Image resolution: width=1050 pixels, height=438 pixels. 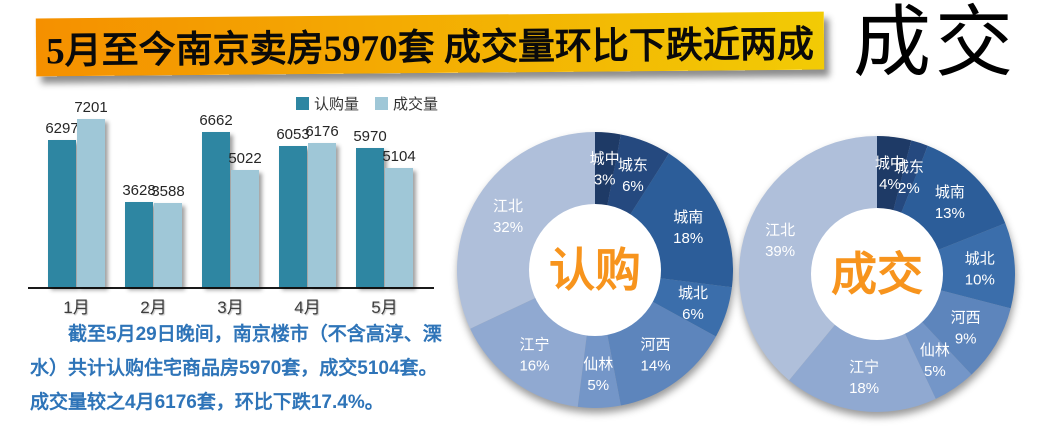 I want to click on x-axis-tick-label: 5月, so click(x=384, y=307).